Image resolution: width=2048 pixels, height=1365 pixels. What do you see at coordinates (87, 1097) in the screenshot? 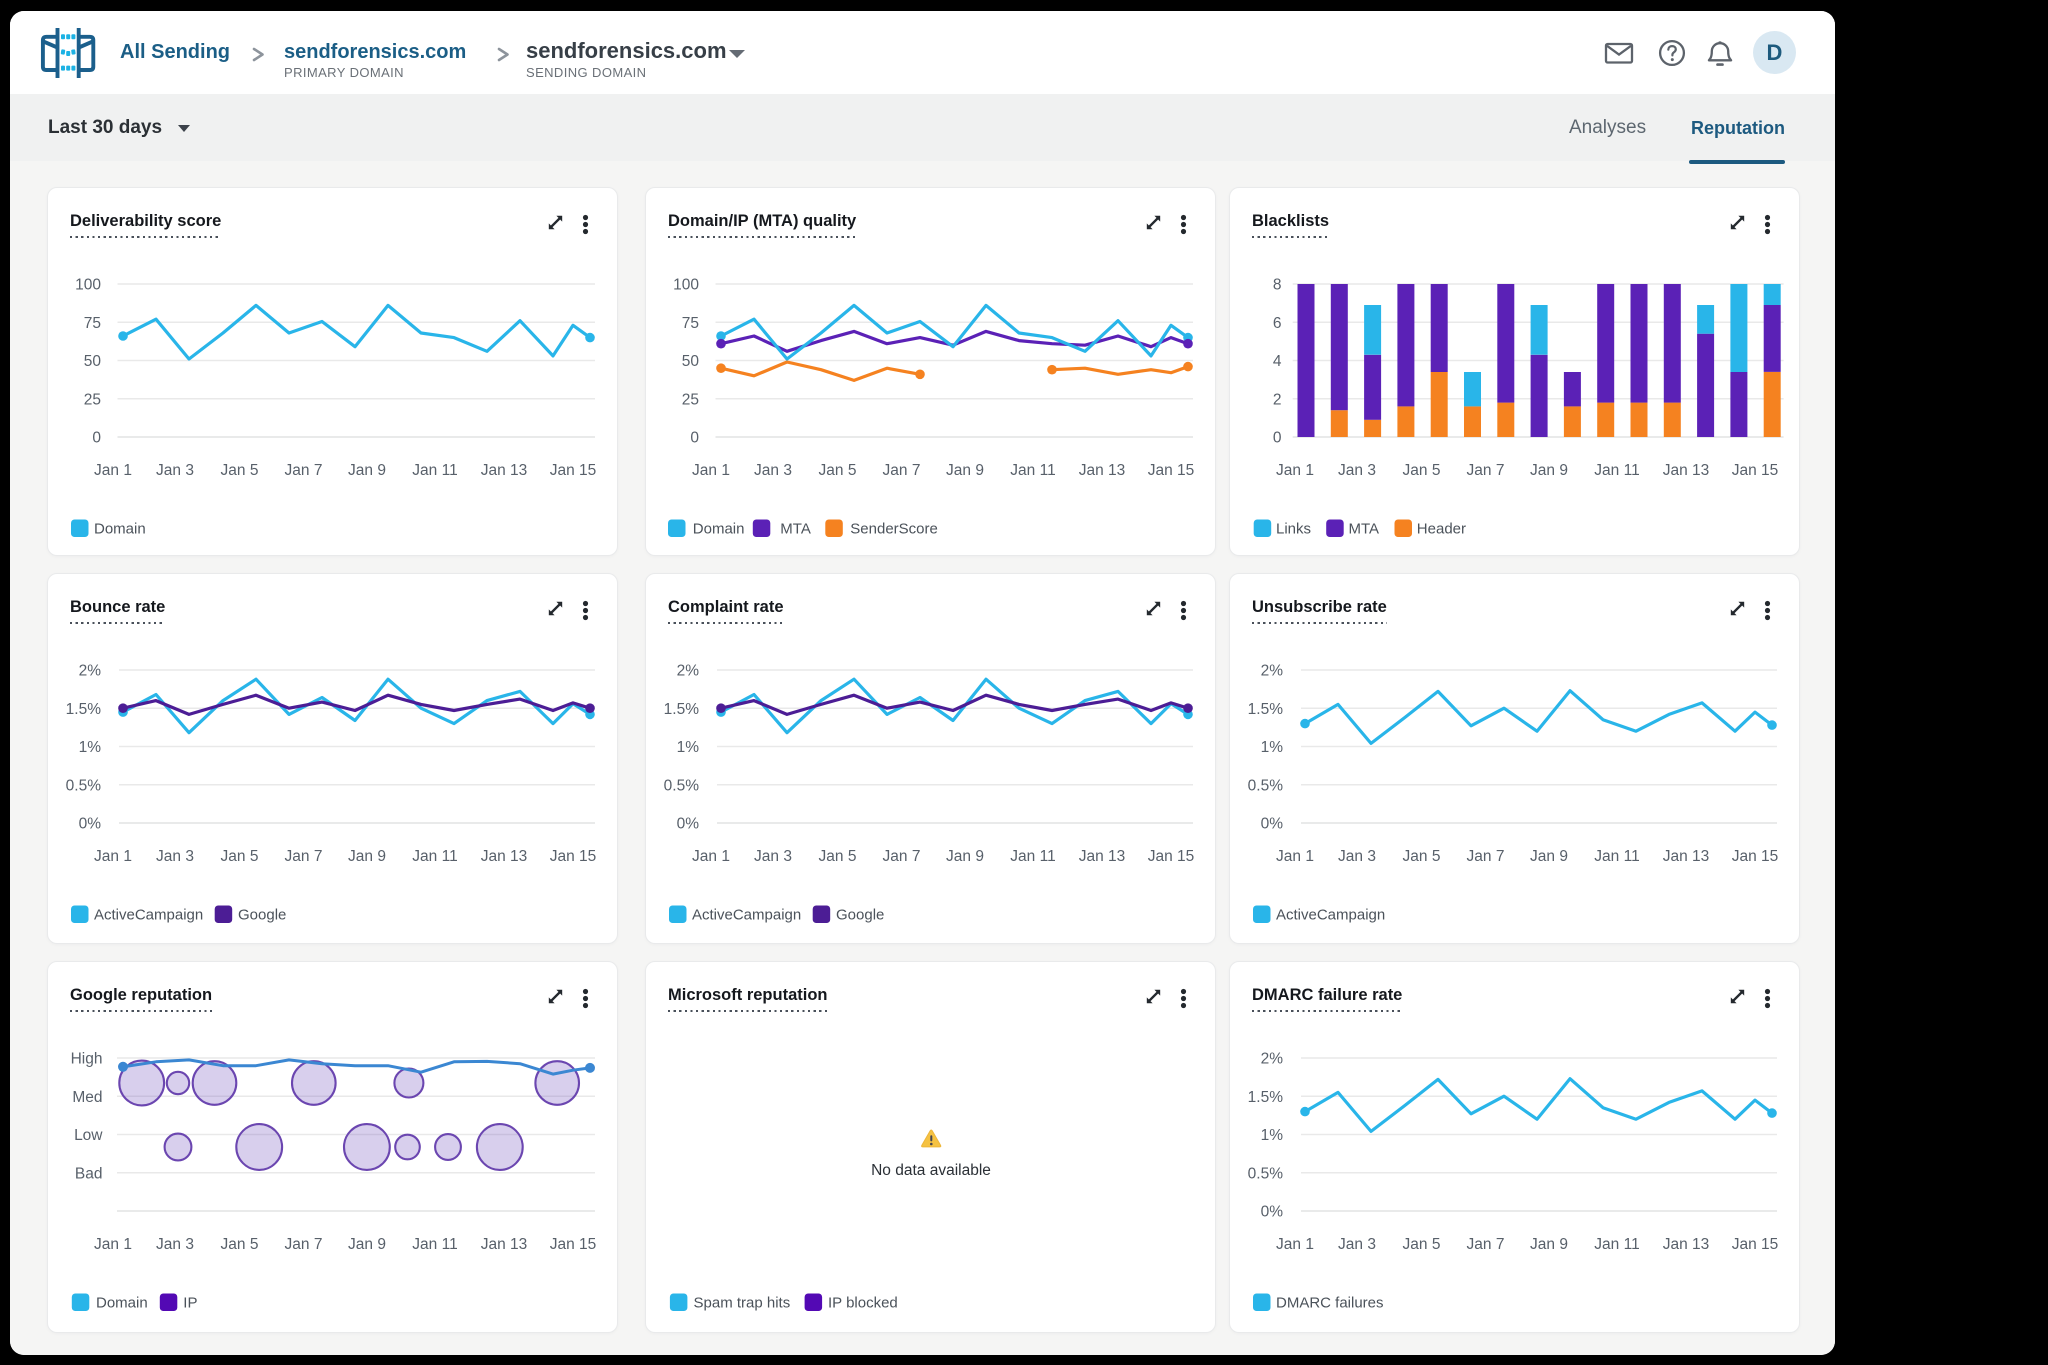
I see `svg-text: Med` at bounding box center [87, 1097].